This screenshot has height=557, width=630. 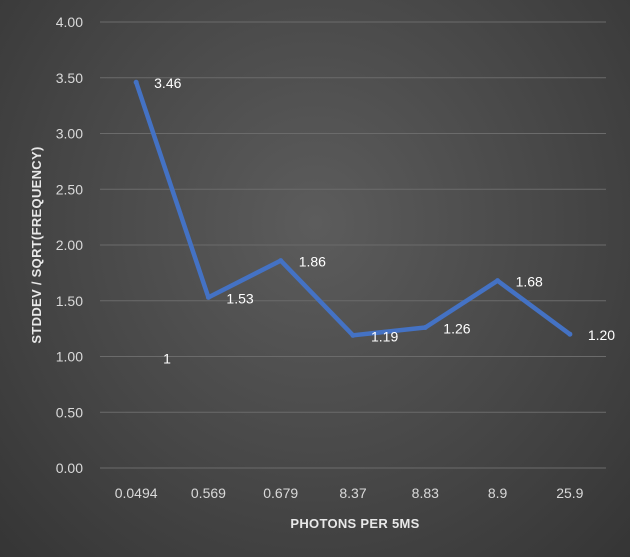 I want to click on y-tick-label: 4.00, so click(x=69, y=22).